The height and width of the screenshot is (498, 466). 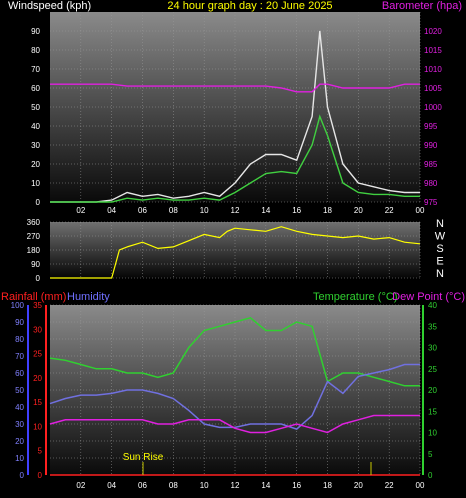 I want to click on humidity-tick-label: 100, so click(x=18, y=305).